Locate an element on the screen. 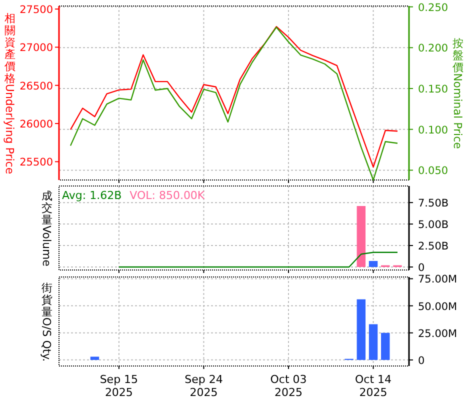 This screenshot has height=400, width=475. x-tick-label: Sep 24 2025 is located at coordinates (203, 386).